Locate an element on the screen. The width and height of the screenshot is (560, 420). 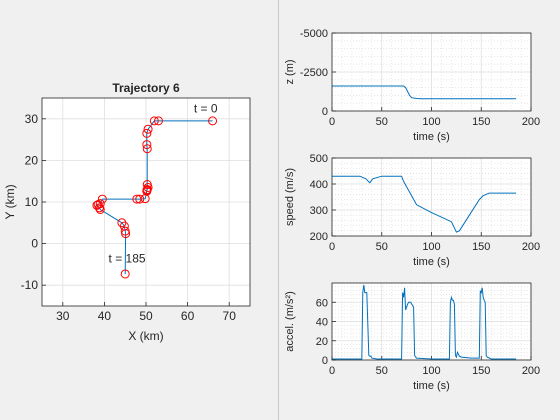
axes-3: 0 50 100 150 200 0 20 40 60 time (s) accel. (m/s²) is located at coordinates (412, 337).